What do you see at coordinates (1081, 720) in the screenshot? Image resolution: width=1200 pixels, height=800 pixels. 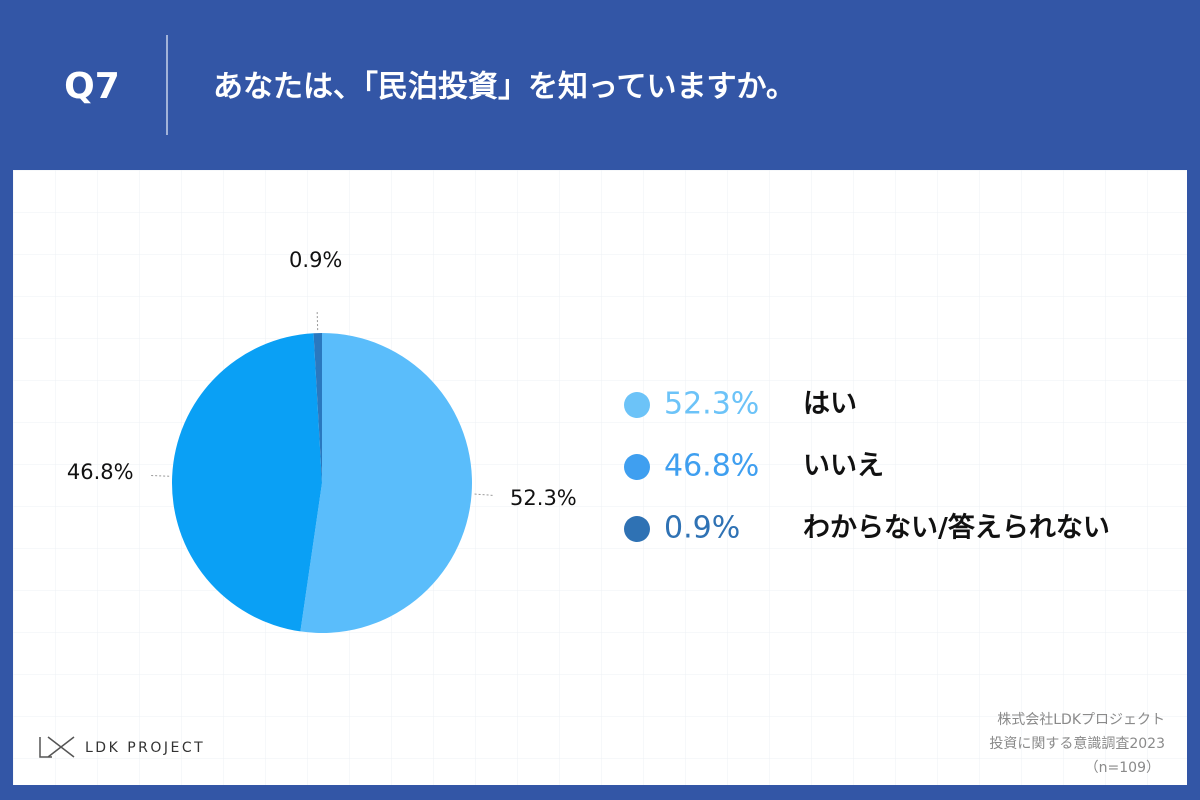 I see `footer-company: 株式会社LDKプロジェクト` at bounding box center [1081, 720].